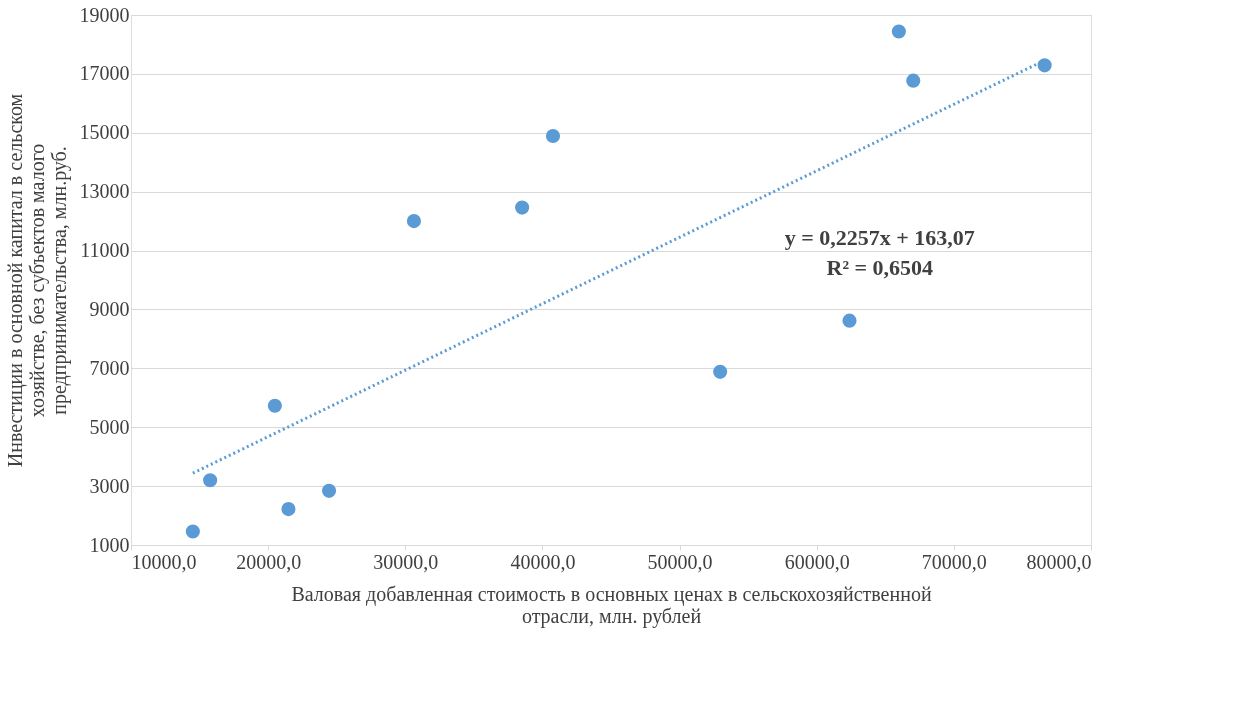 Image resolution: width=1245 pixels, height=726 pixels. Describe the element at coordinates (880, 267) in the screenshot. I see `annotation: R² = 0,6504` at that location.